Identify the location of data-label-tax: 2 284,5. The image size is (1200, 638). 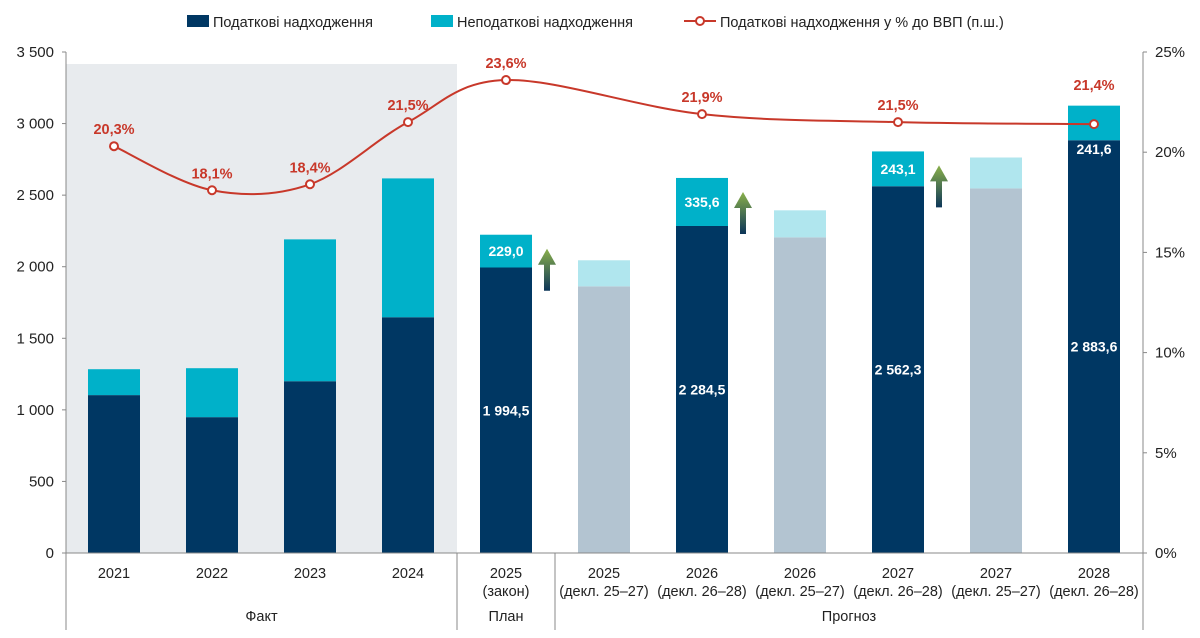
(702, 389).